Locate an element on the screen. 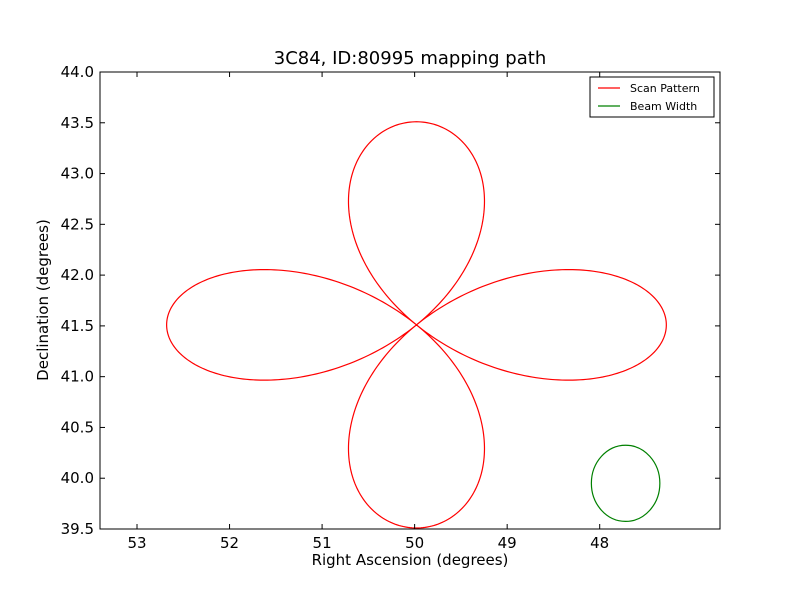 The height and width of the screenshot is (600, 800). x-axis-title: Right Ascension (degrees) is located at coordinates (410, 560).